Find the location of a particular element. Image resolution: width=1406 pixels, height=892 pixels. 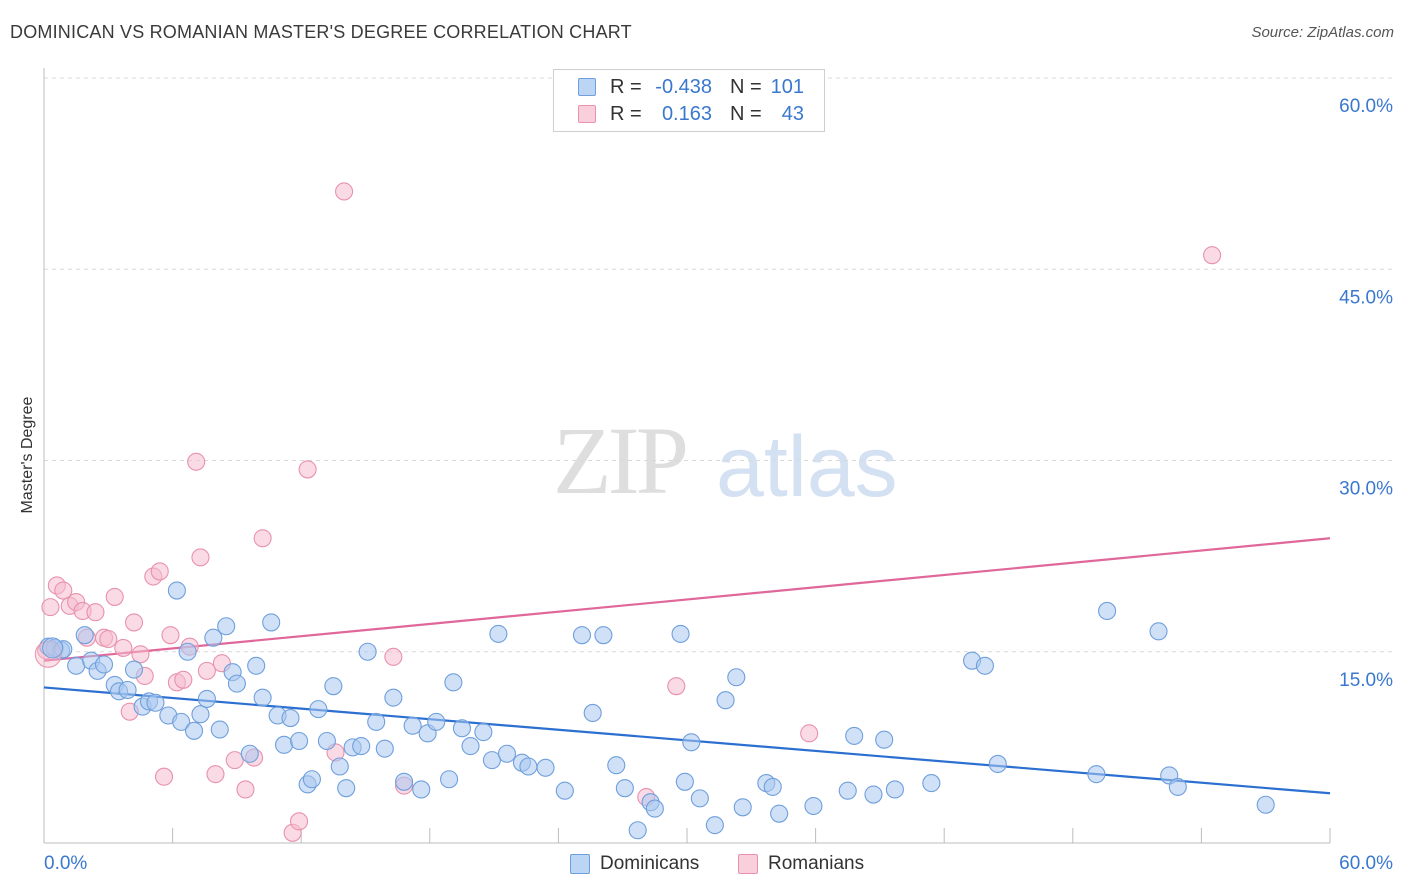

r-value: -0.438 is located at coordinates (683, 86).